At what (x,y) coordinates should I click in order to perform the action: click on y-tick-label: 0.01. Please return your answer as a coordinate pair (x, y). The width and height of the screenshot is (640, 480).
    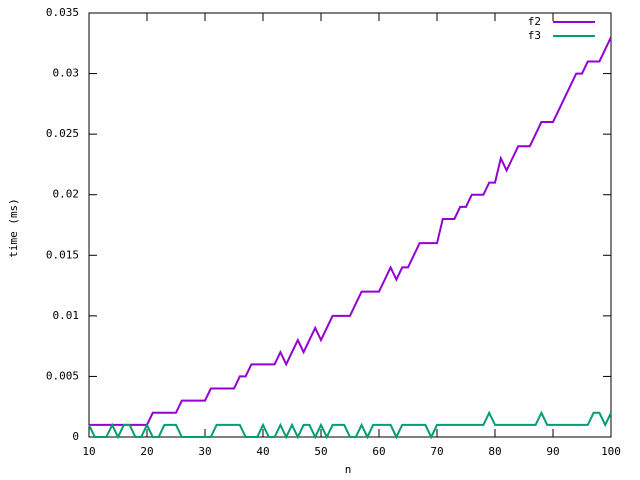
    Looking at the image, I should click on (66, 315).